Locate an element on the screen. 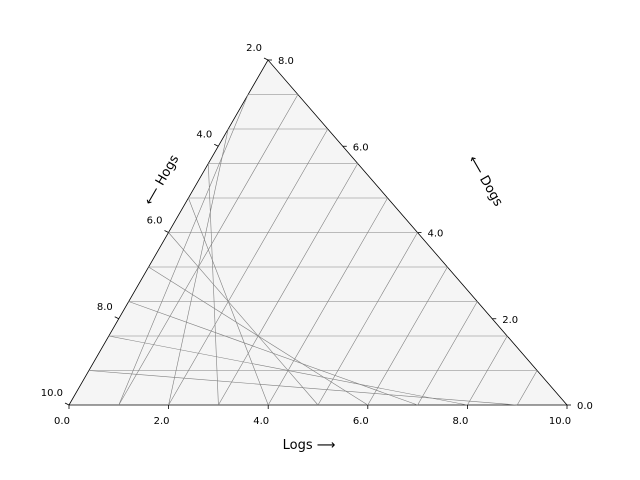  left-axis-title: ⟵ Hogs is located at coordinates (162, 180).